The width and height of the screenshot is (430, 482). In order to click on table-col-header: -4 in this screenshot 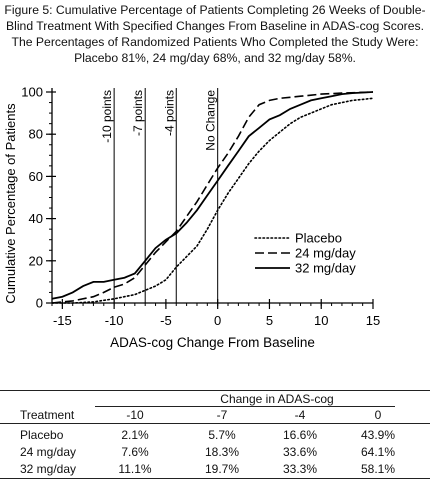, I will do `click(300, 415)`.